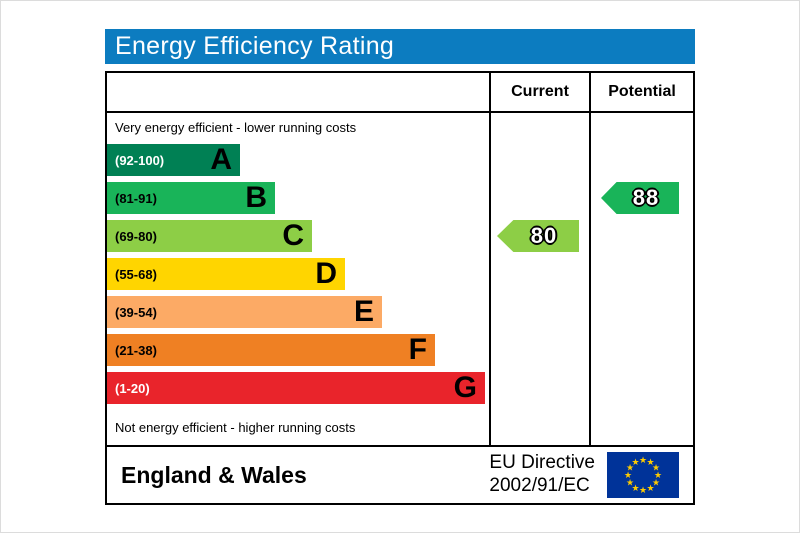 The width and height of the screenshot is (800, 533). I want to click on band-range-label: (55-68), so click(136, 274).